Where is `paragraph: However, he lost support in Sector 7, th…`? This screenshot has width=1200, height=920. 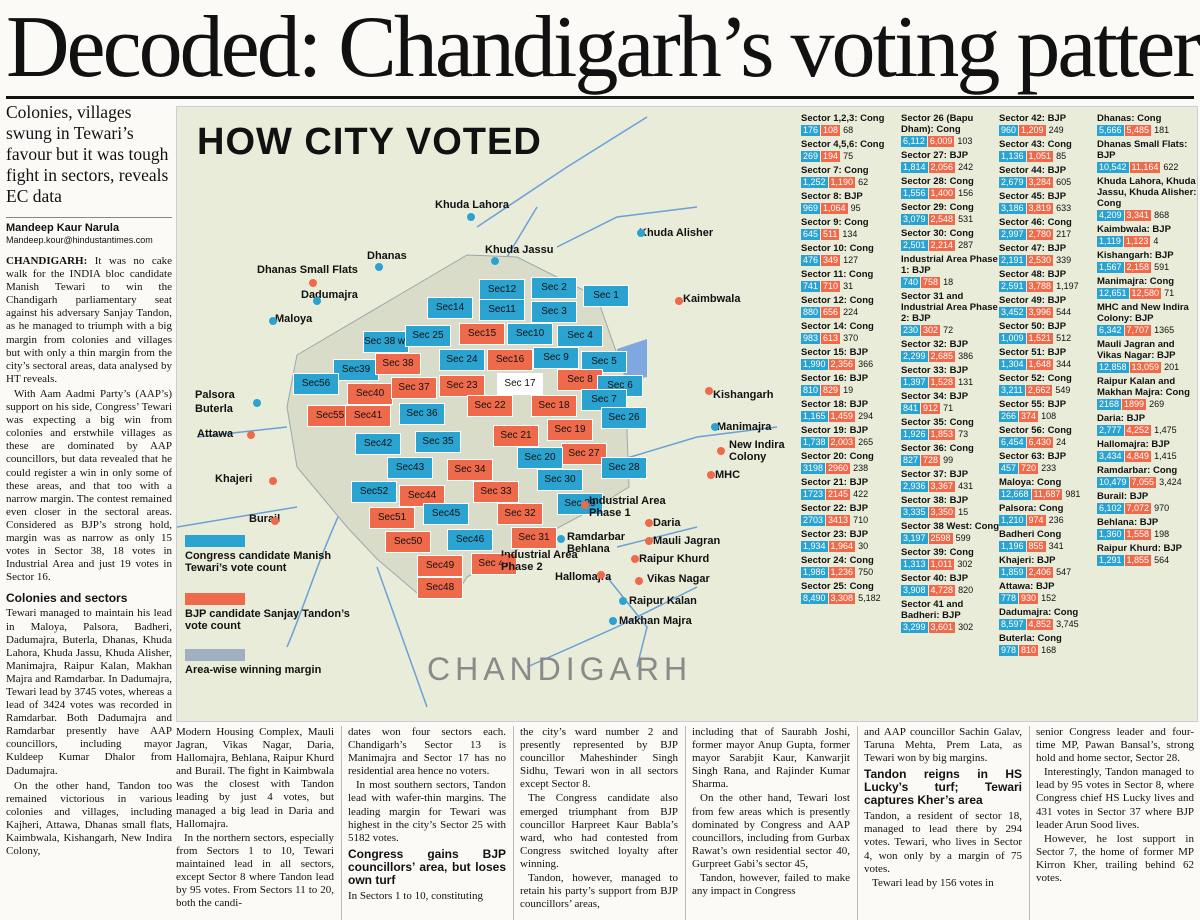 paragraph: However, he lost support in Sector 7, th… is located at coordinates (1115, 858).